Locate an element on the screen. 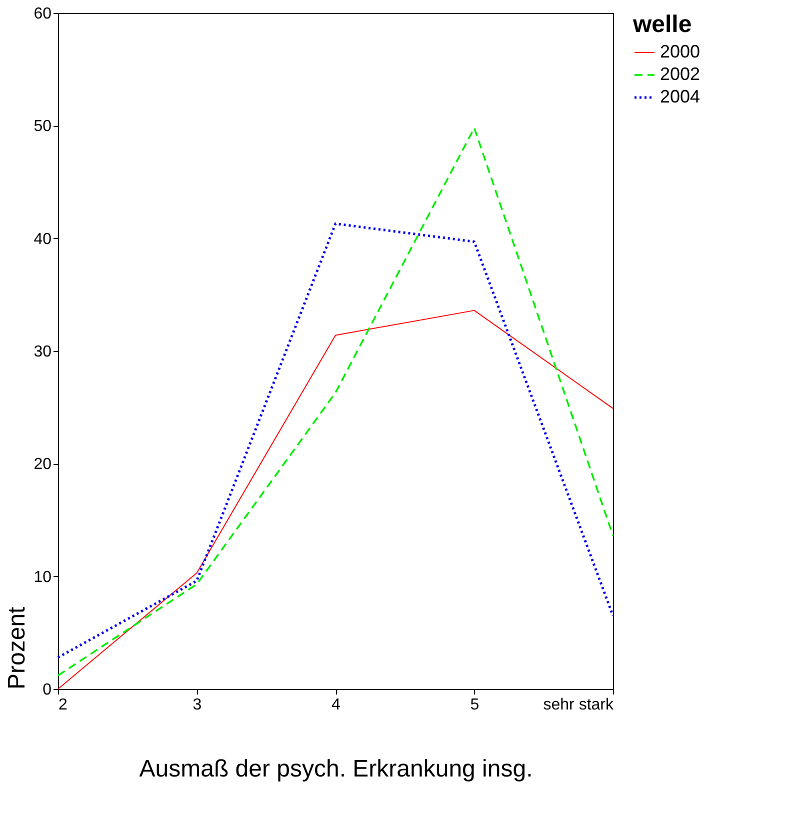  legend-label: 2000 is located at coordinates (680, 52).